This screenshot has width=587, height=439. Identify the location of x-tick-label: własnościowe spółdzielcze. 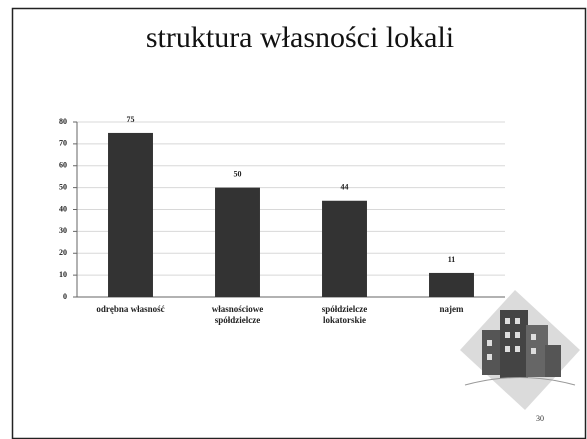
(237, 314).